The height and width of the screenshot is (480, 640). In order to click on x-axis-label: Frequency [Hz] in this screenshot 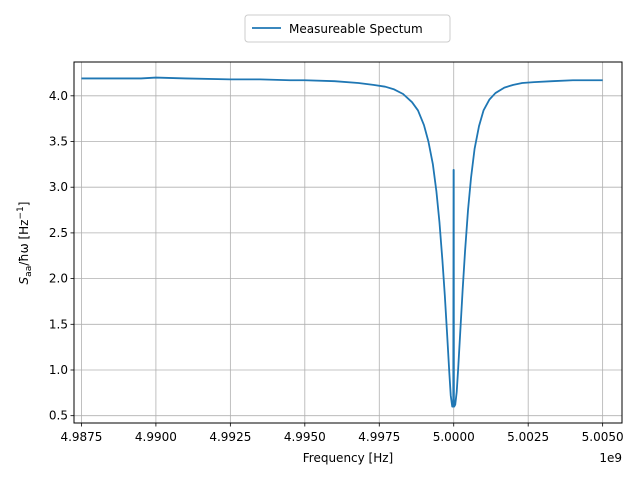, I will do `click(348, 458)`.